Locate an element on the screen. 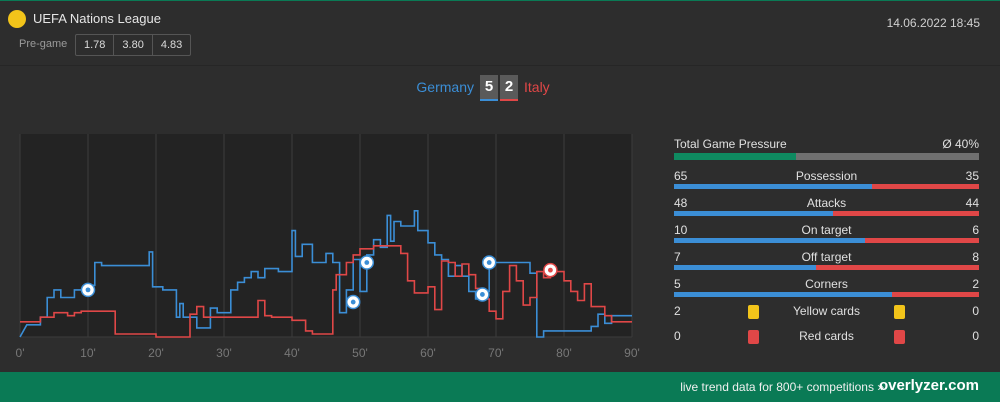 This screenshot has height=402, width=1000. x-tick-label: 60' is located at coordinates (428, 353).